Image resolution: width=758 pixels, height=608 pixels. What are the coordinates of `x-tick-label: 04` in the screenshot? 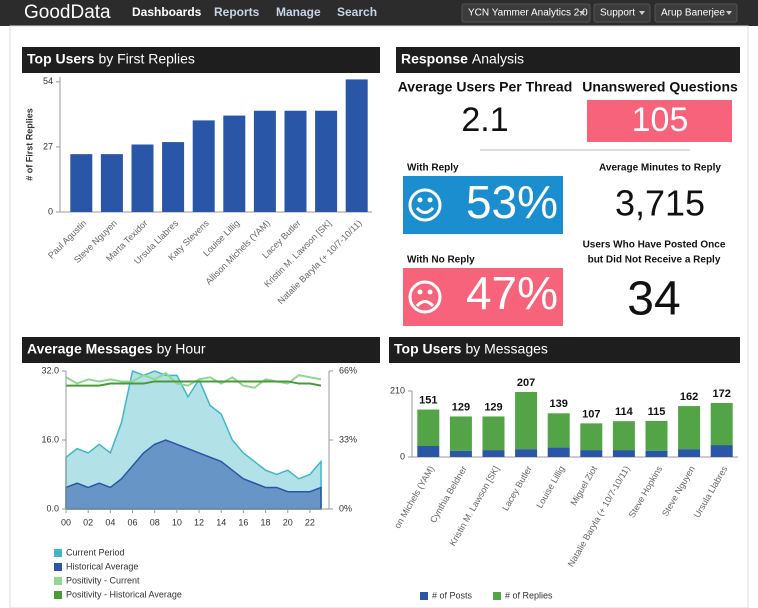 It's located at (110, 522).